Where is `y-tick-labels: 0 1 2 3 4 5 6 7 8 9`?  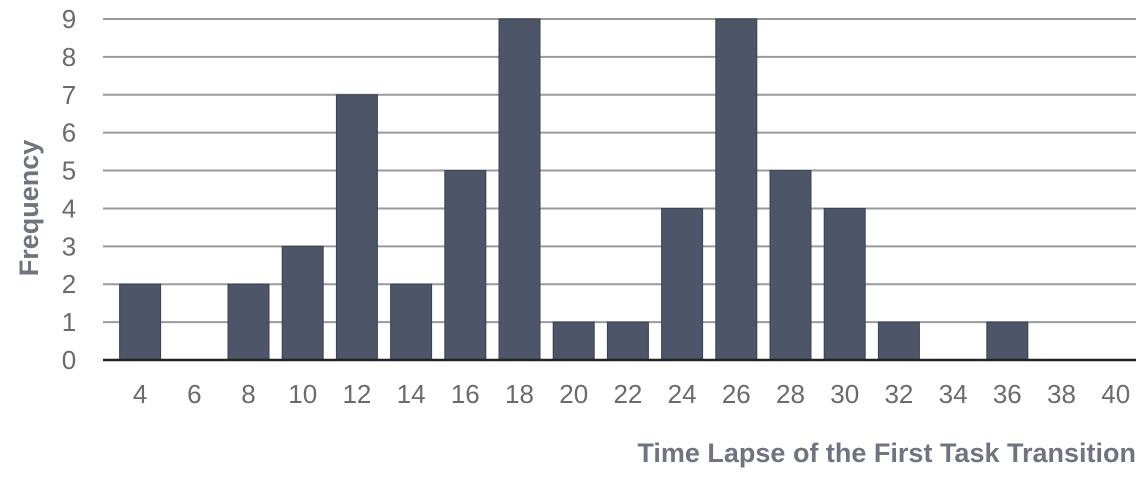
y-tick-labels: 0 1 2 3 4 5 6 7 8 9 is located at coordinates (69, 189).